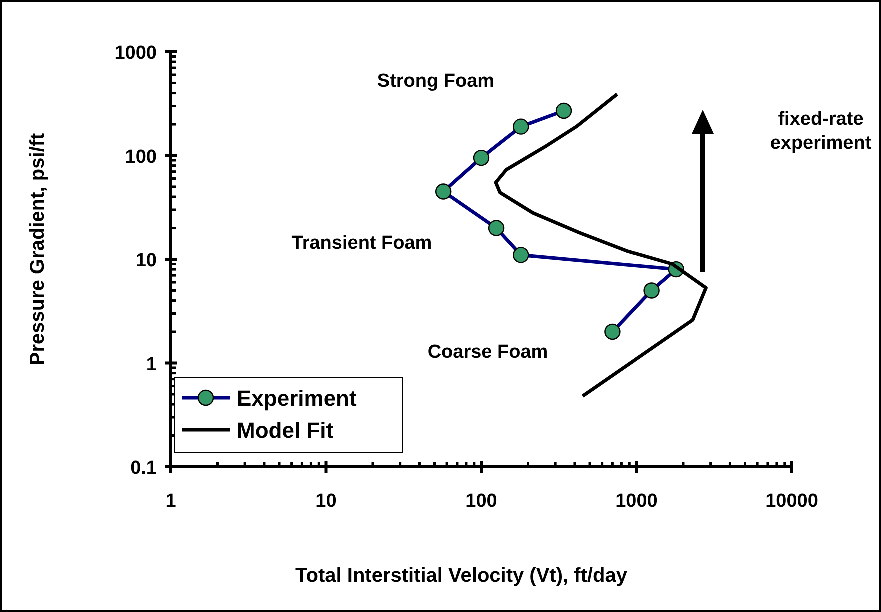  I want to click on y-axis-title: Pressure Gradient, psi/ft, so click(38, 249).